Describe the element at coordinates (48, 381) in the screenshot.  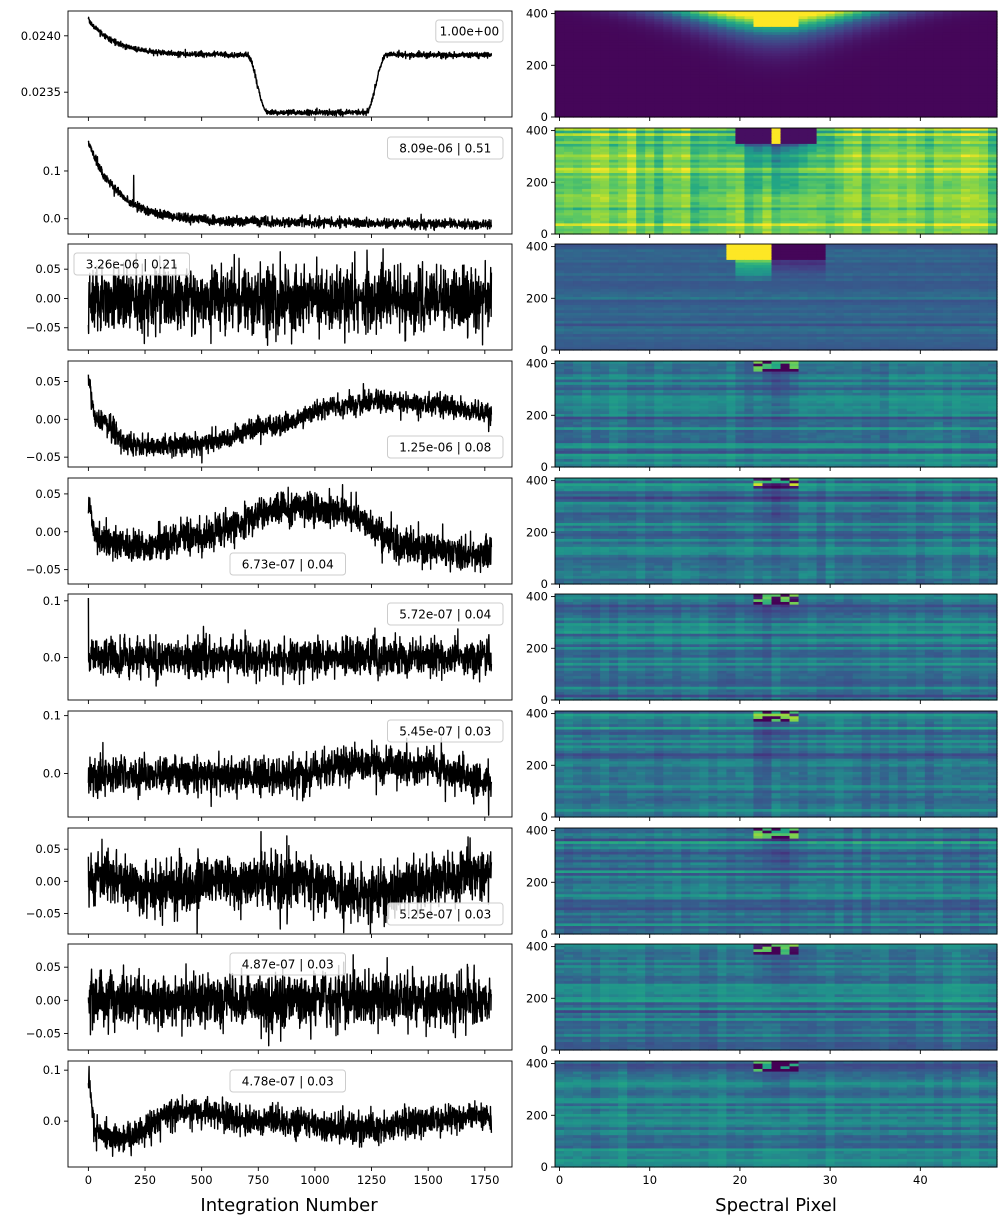
I see `y-tick-label: 0.05` at that location.